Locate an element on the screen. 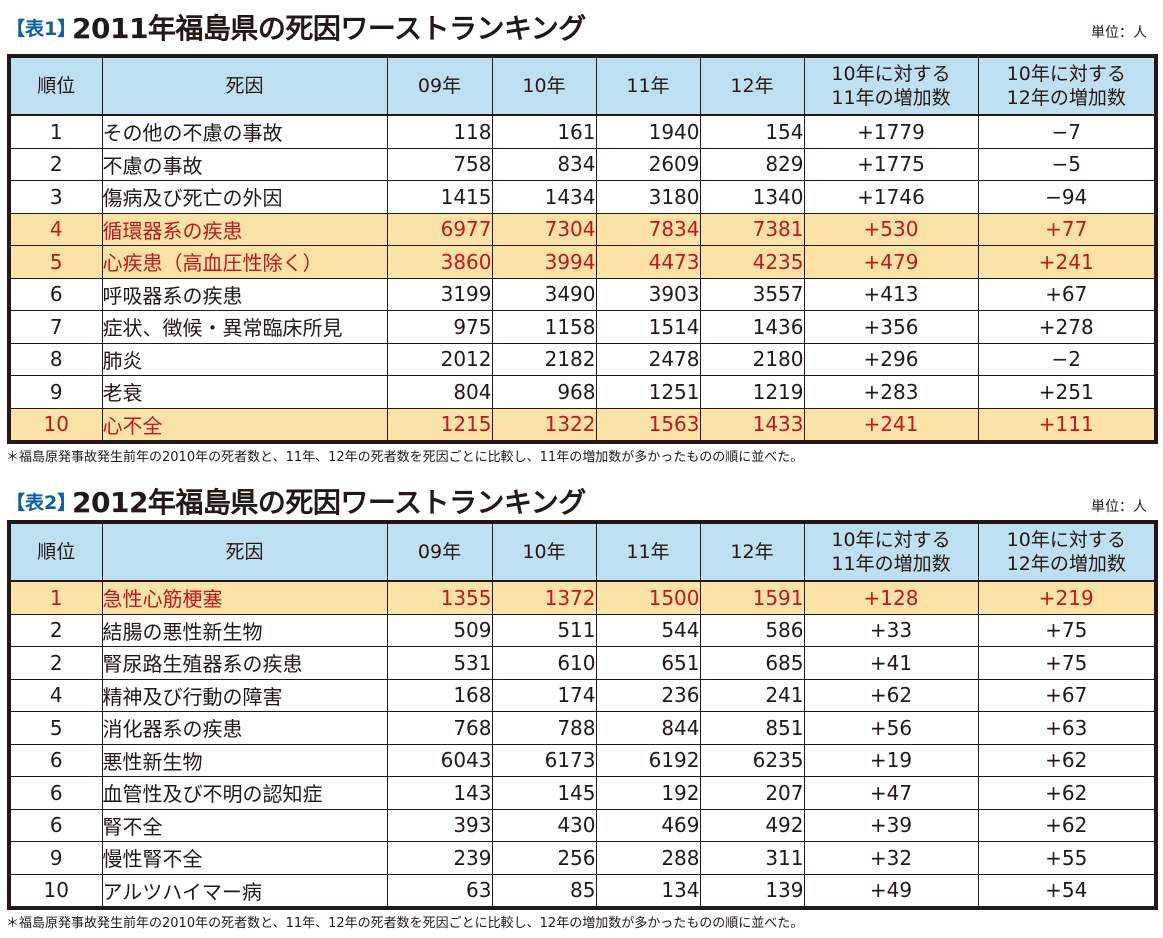 Image resolution: width=1163 pixels, height=938 pixels. inc12-cell: +241 is located at coordinates (1067, 262).